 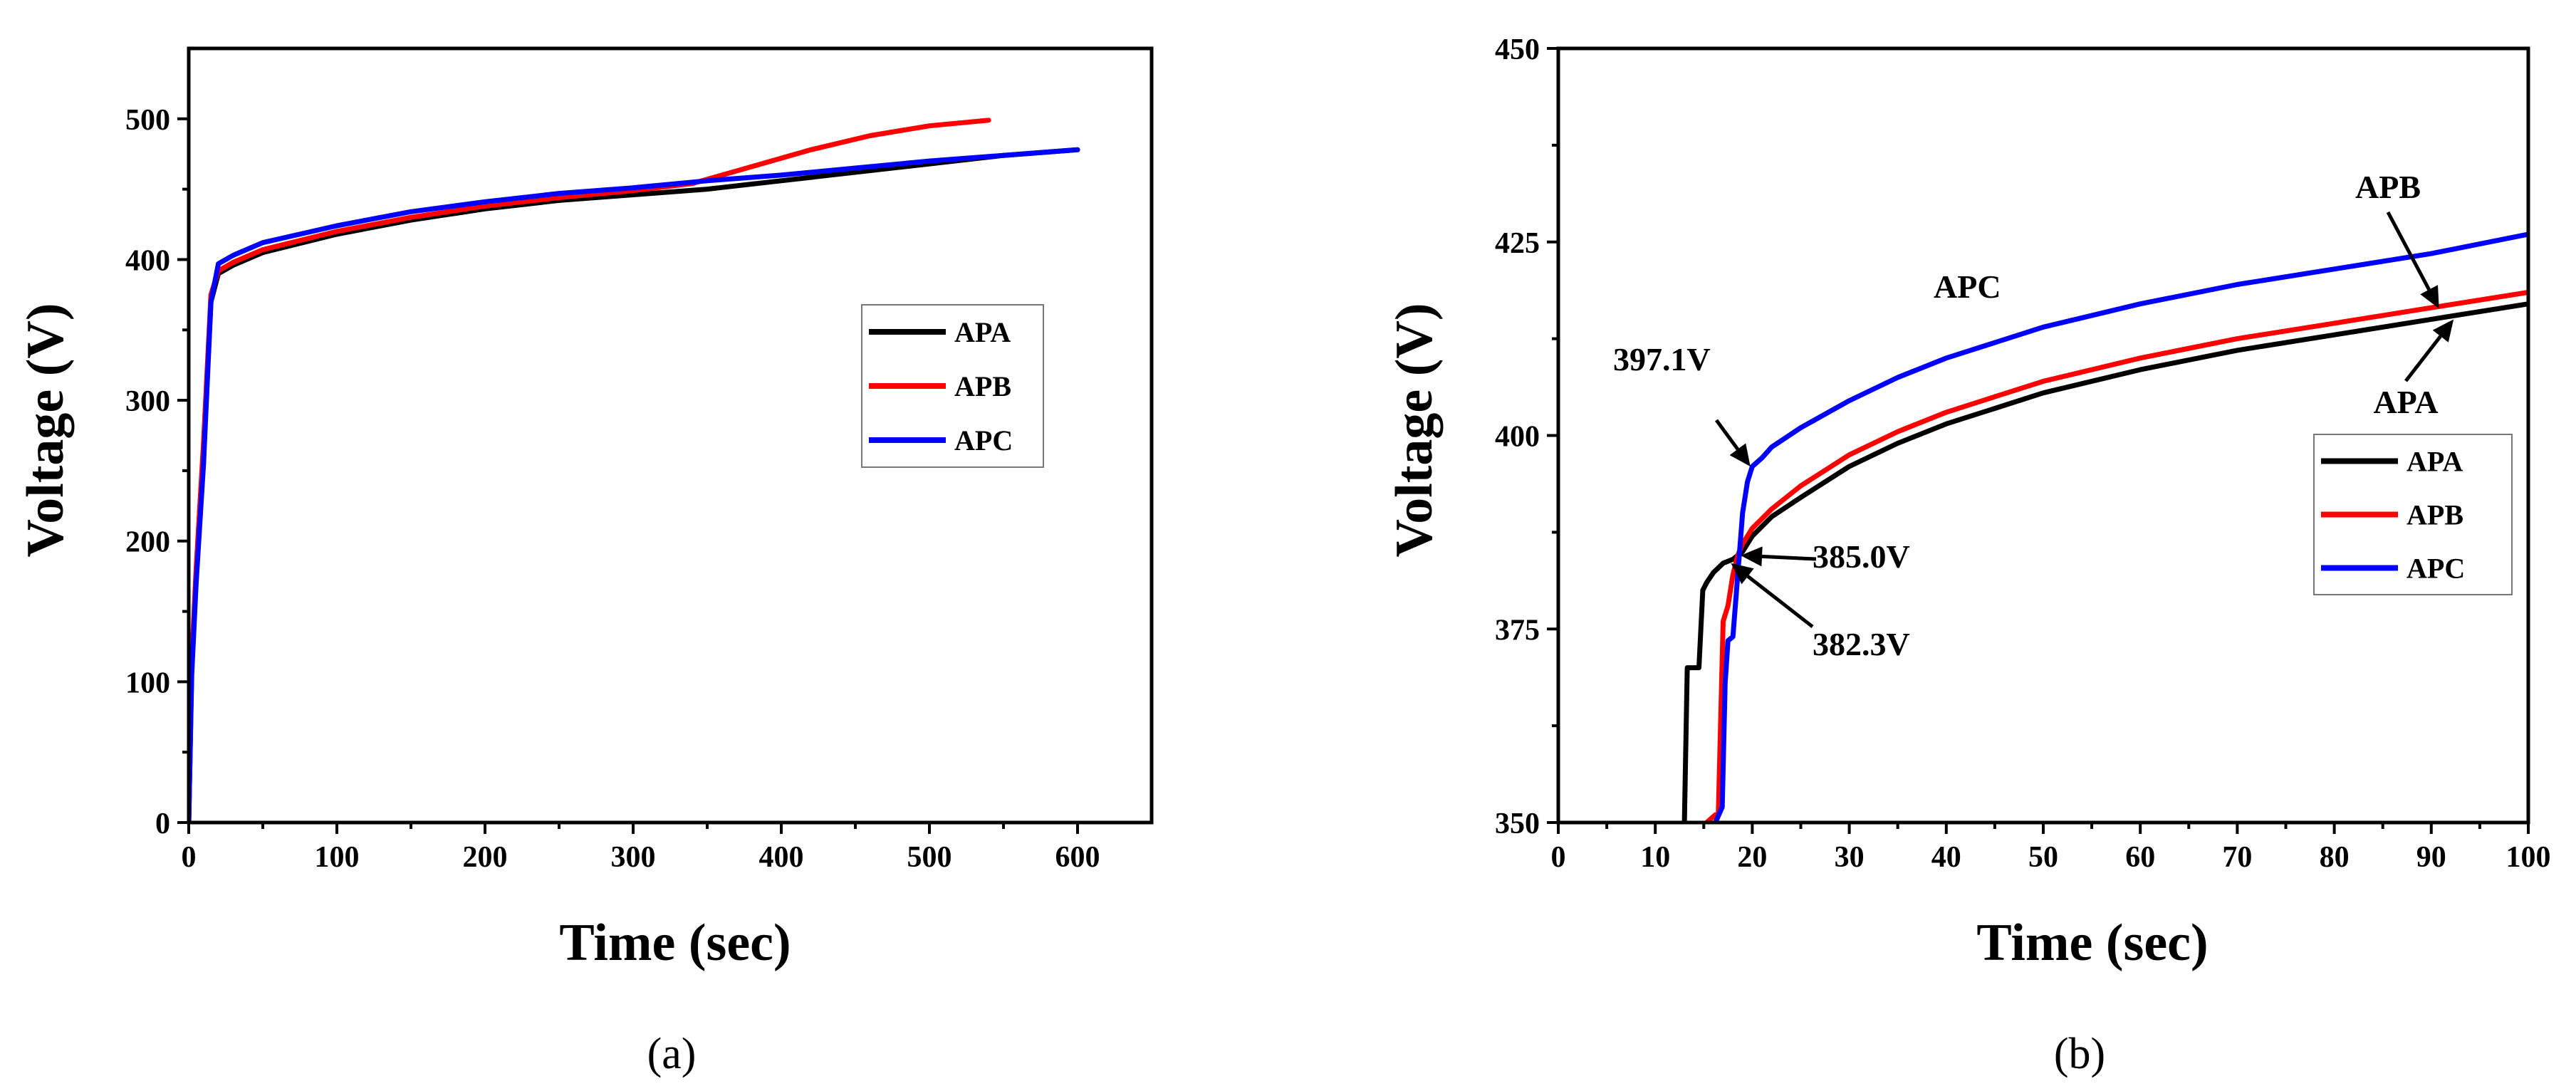 I want to click on panel-b-x-tick-label: 20, so click(x=1752, y=857).